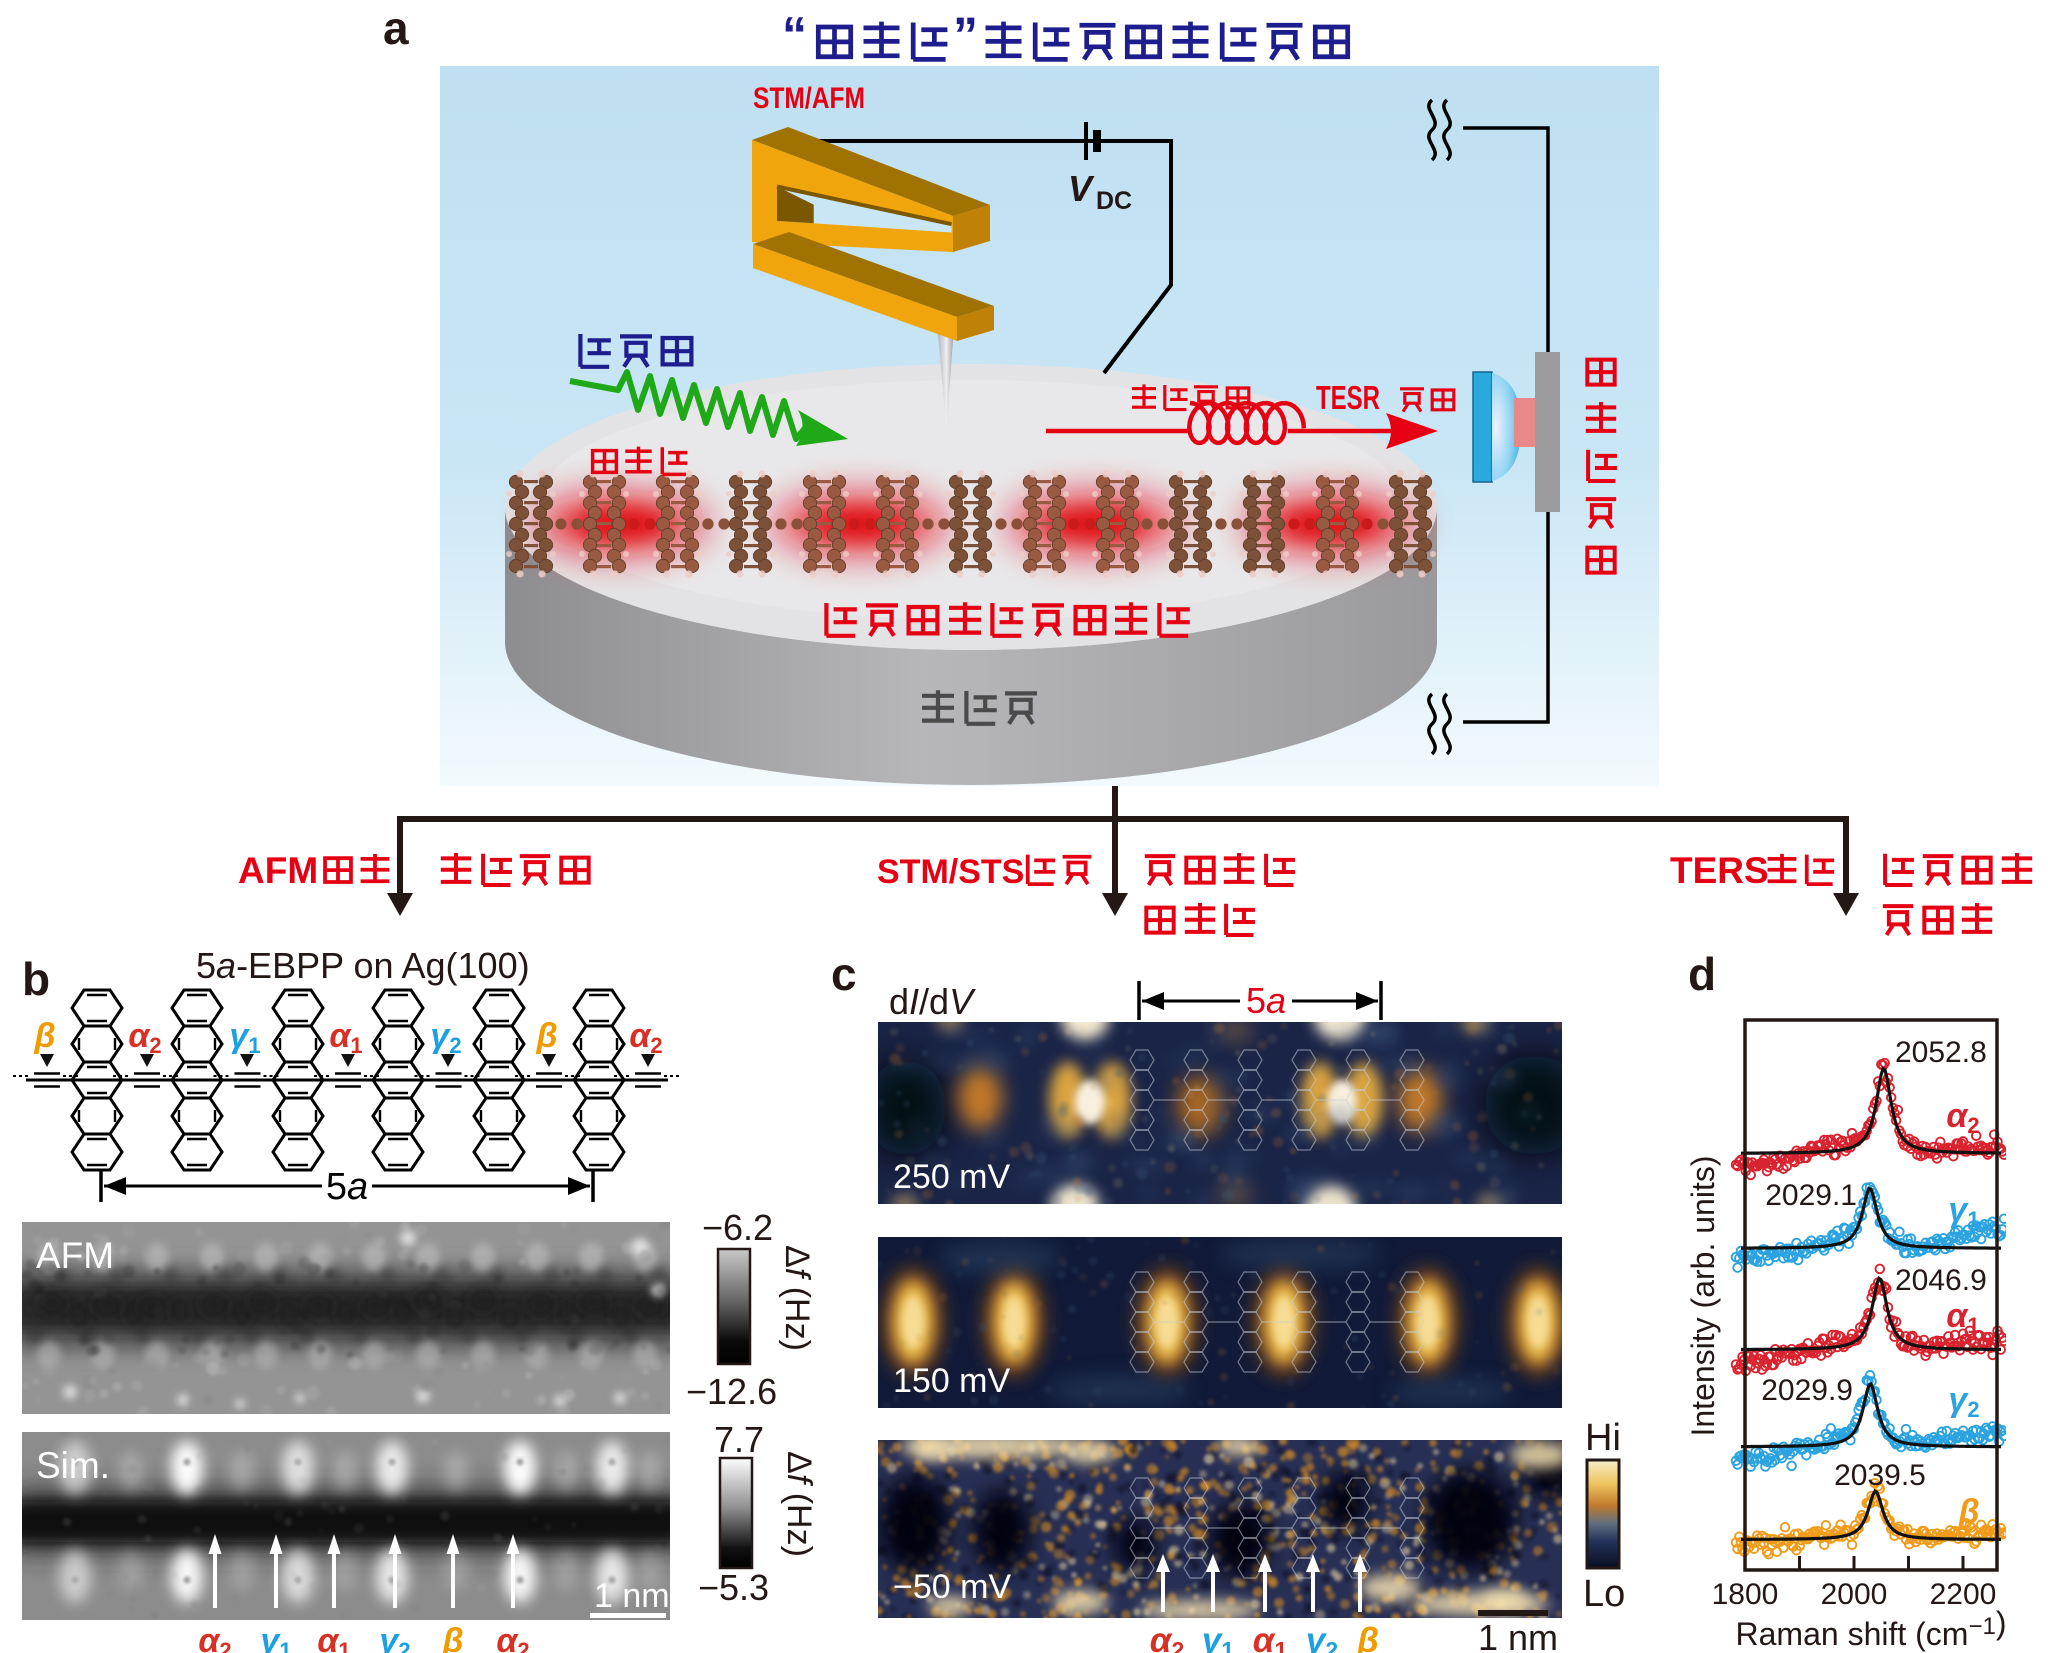 The height and width of the screenshot is (1653, 2048). What do you see at coordinates (1348, 397) in the screenshot?
I see `svg-text: TESR` at bounding box center [1348, 397].